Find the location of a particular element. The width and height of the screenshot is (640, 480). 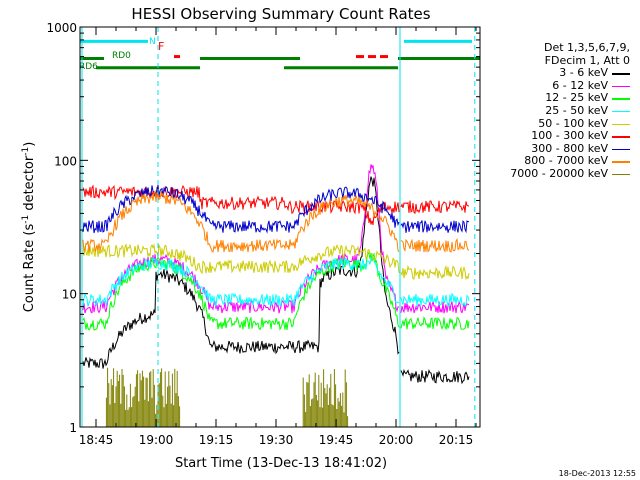

series-50-100kev is located at coordinates (276, 262).